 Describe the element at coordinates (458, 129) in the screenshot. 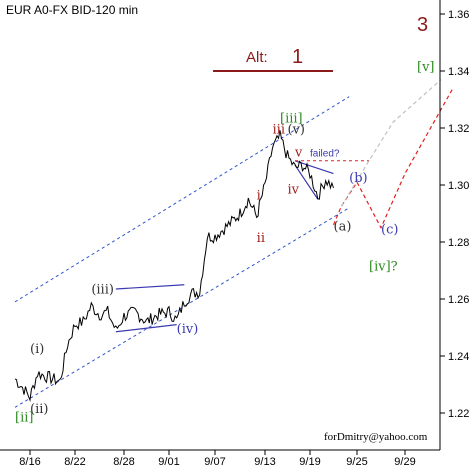

I see `y-tick-label: 1.32` at that location.